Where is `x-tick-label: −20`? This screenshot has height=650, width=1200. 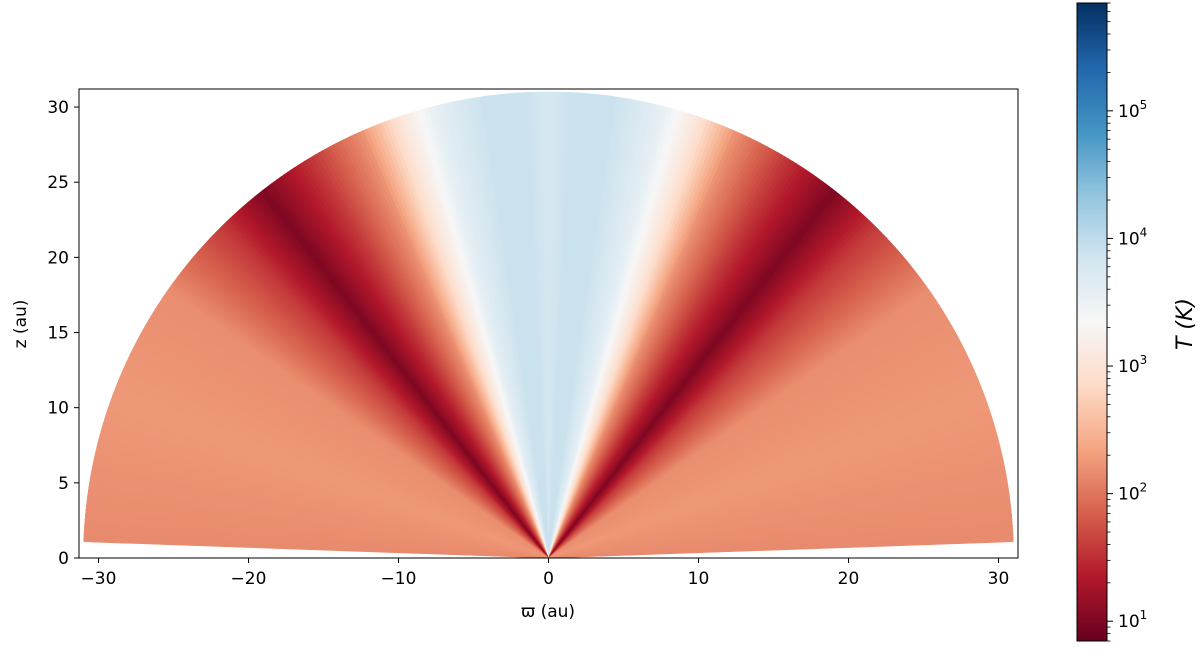 x-tick-label: −20 is located at coordinates (249, 579).